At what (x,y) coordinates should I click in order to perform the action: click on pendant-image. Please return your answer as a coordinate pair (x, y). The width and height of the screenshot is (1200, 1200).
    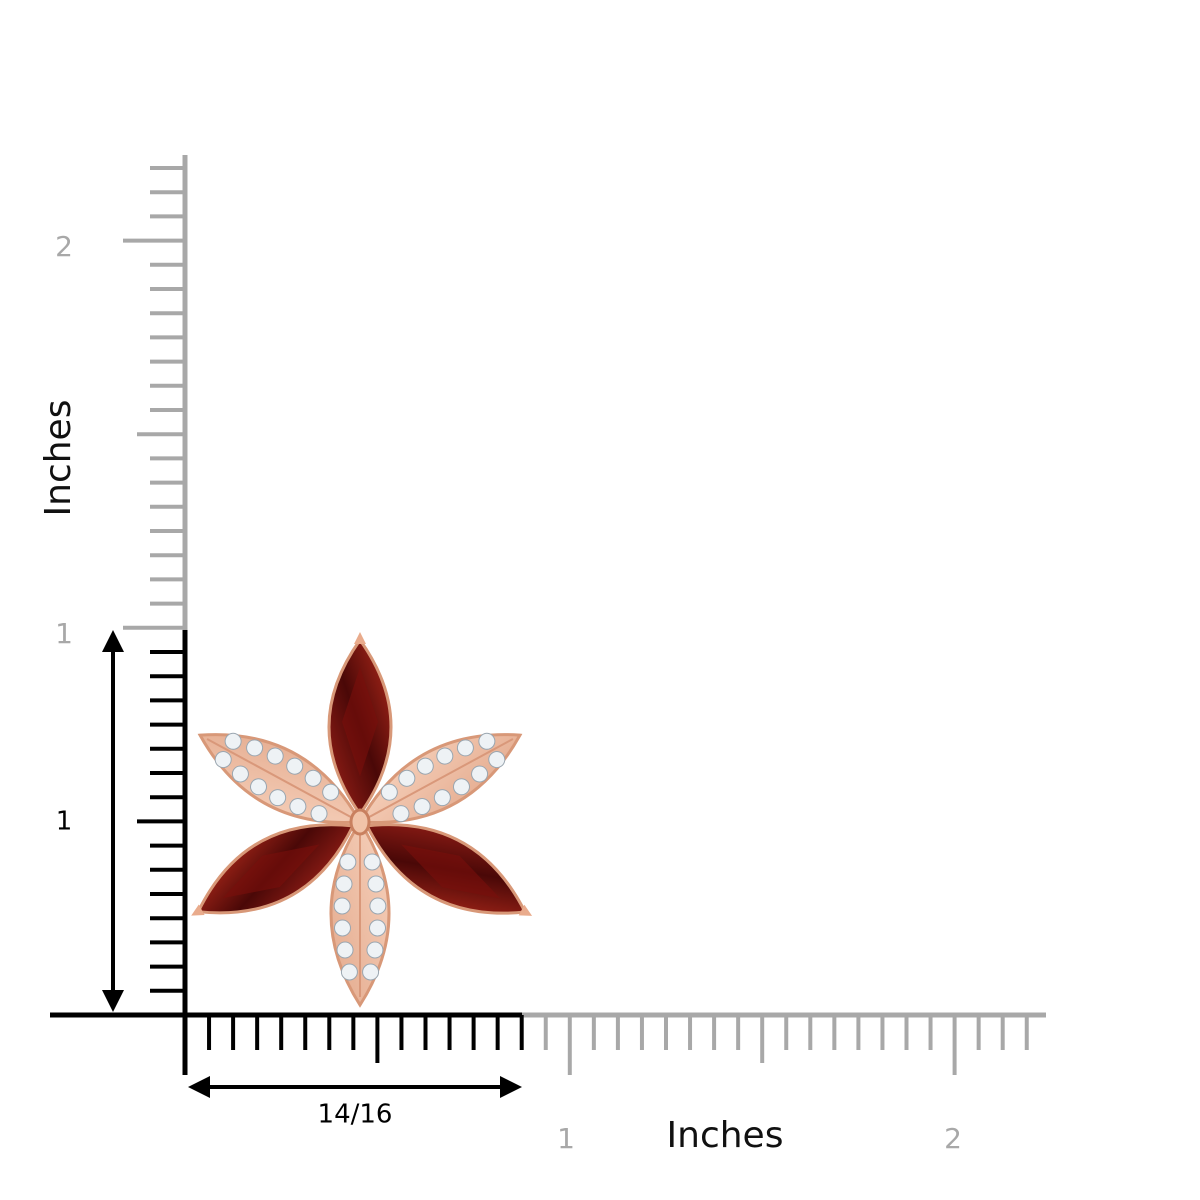
    Looking at the image, I should click on (362, 820).